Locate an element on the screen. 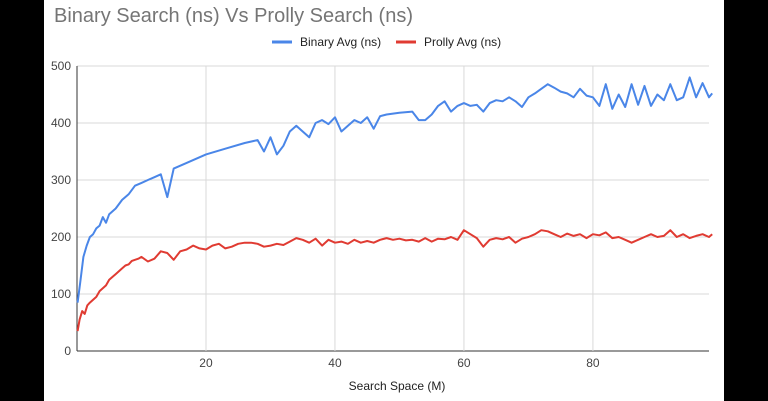 Image resolution: width=768 pixels, height=401 pixels. x-tick-label: 80 is located at coordinates (593, 363).